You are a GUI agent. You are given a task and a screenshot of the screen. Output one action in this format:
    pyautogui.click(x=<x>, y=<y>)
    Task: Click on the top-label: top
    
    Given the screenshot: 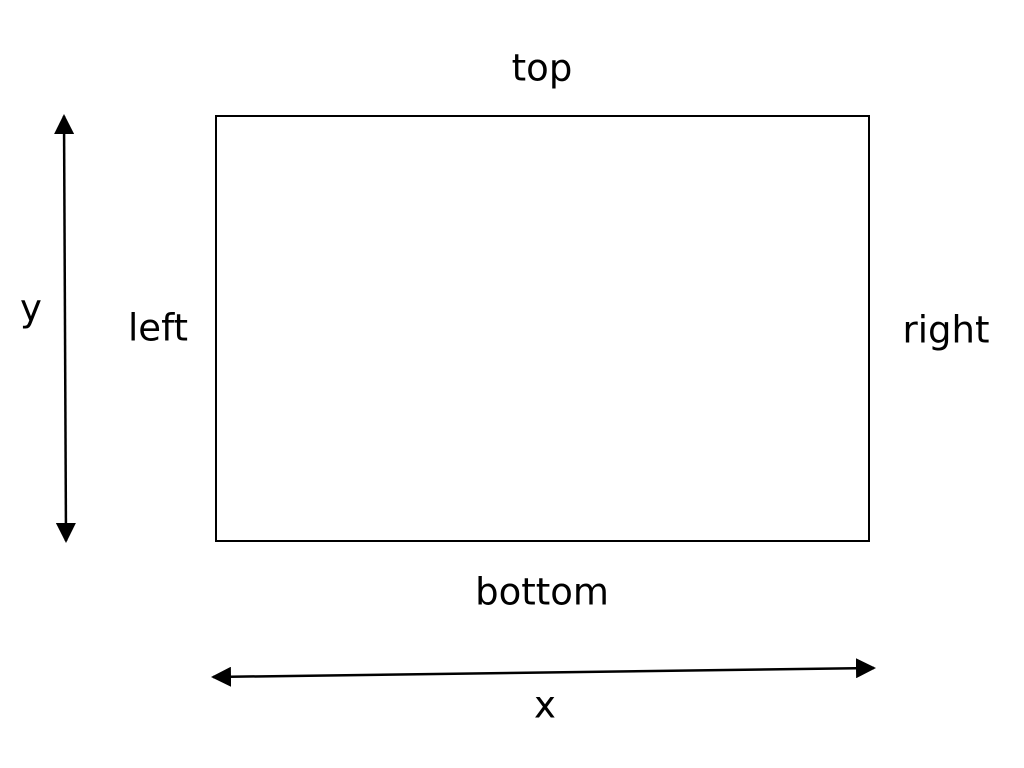 What is the action you would take?
    pyautogui.click(x=542, y=68)
    